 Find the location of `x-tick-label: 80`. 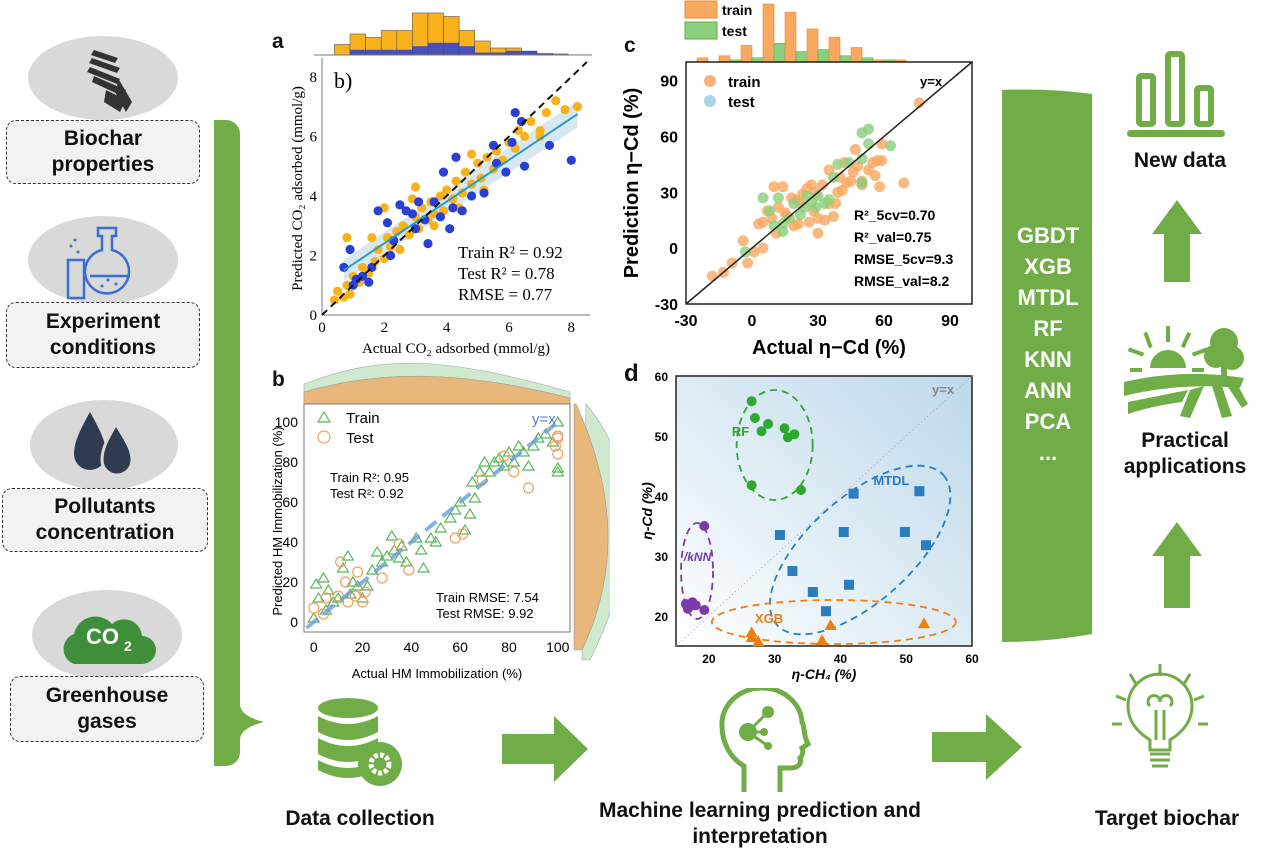

x-tick-label: 80 is located at coordinates (509, 647).